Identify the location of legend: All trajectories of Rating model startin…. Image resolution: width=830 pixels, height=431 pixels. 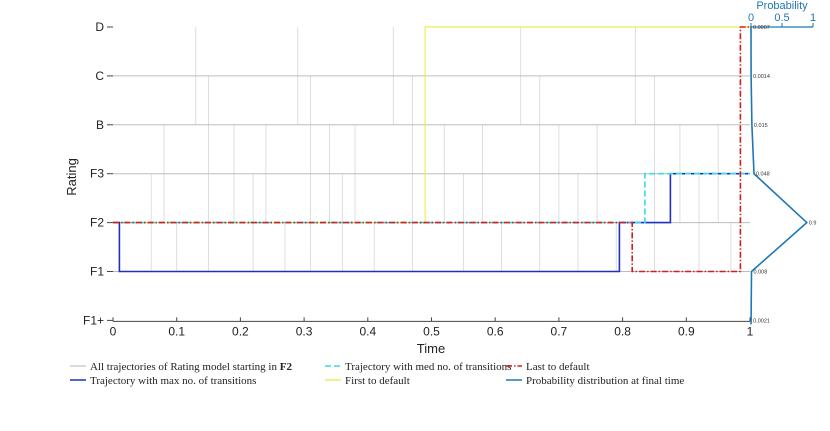
(377, 374).